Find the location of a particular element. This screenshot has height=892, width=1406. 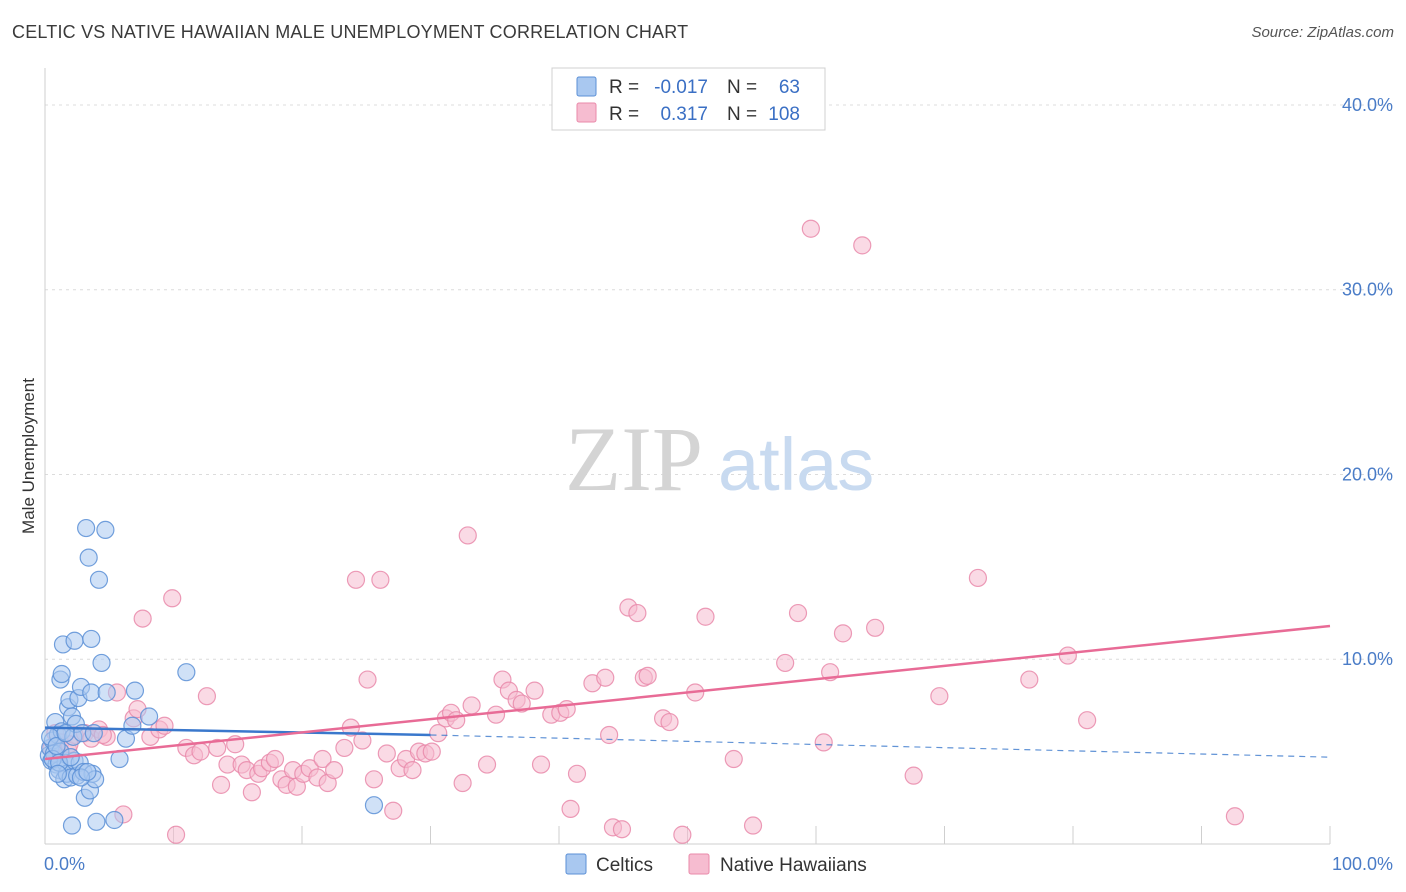

hawaiian-trend-line is located at coordinates (687, 692).